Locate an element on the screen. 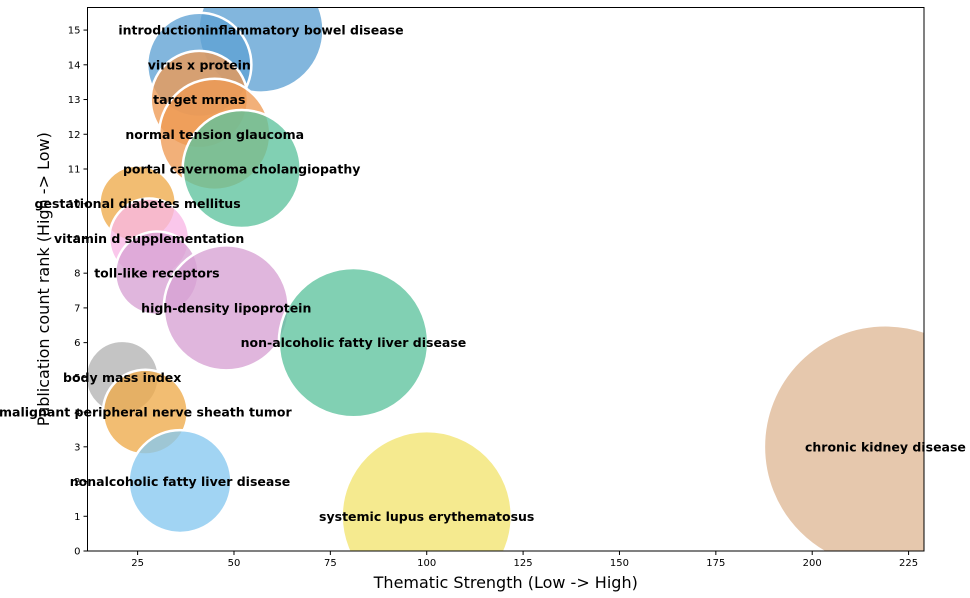 The width and height of the screenshot is (970, 598). bubble-label: body mass index is located at coordinates (122, 377).